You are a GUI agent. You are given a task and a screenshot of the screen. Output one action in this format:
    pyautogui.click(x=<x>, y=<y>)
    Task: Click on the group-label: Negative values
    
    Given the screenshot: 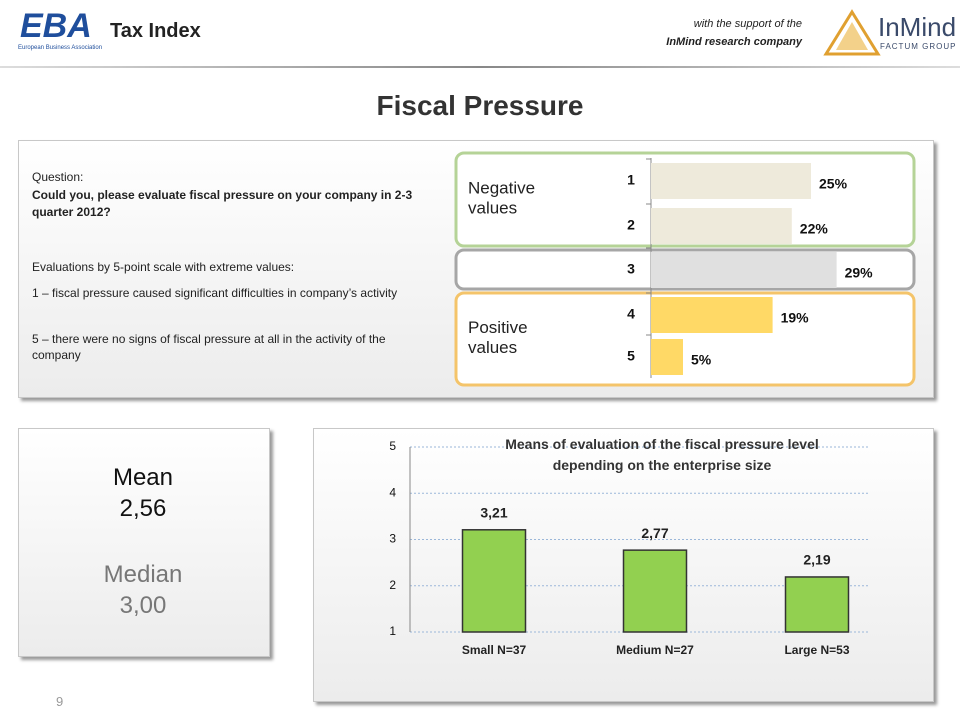 What is the action you would take?
    pyautogui.click(x=501, y=198)
    